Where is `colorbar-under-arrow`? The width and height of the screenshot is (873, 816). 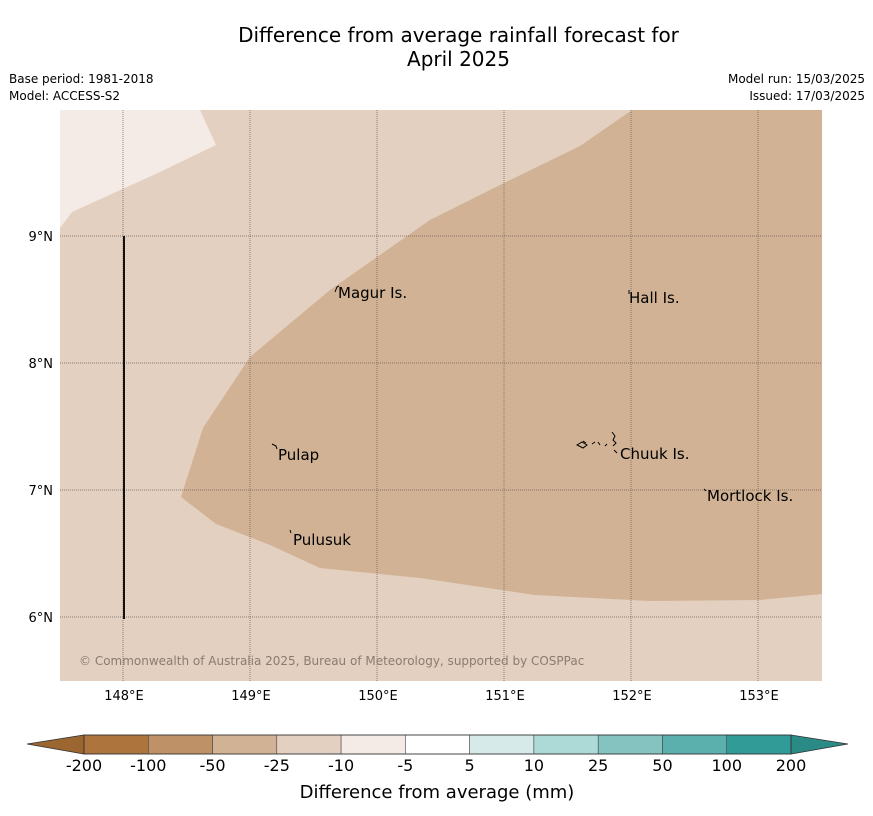 colorbar-under-arrow is located at coordinates (55, 744).